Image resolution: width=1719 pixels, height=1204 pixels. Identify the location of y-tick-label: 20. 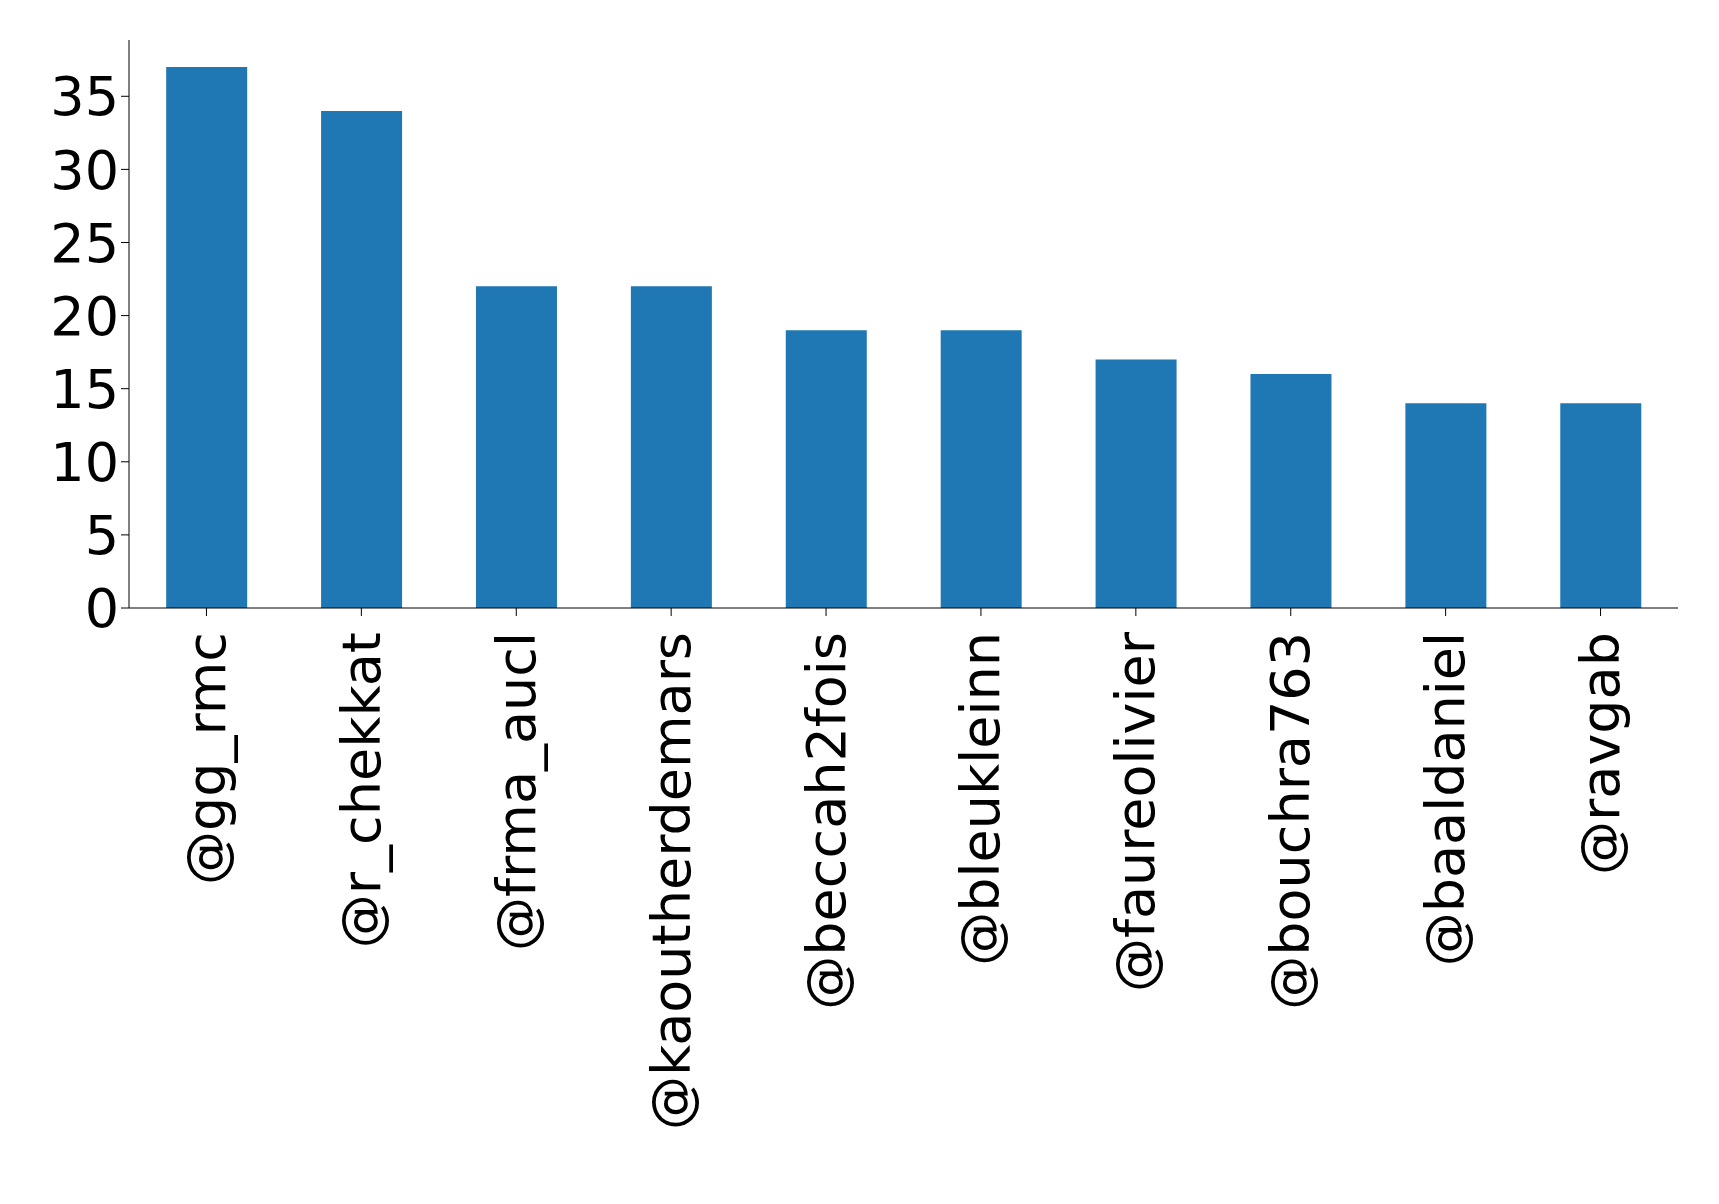
(84, 316).